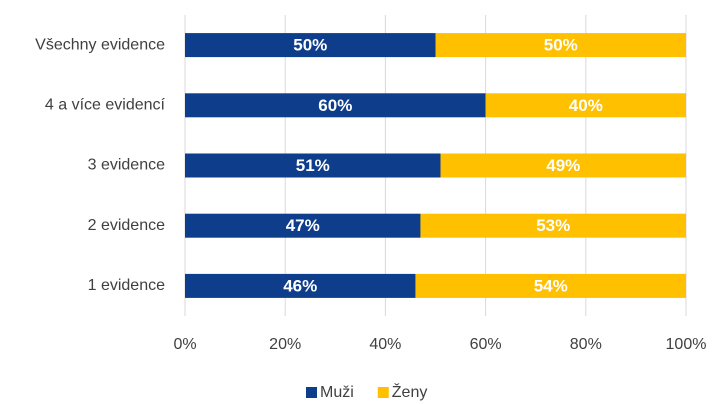  Describe the element at coordinates (126, 165) in the screenshot. I see `y-tick-label: 3 evidence` at that location.